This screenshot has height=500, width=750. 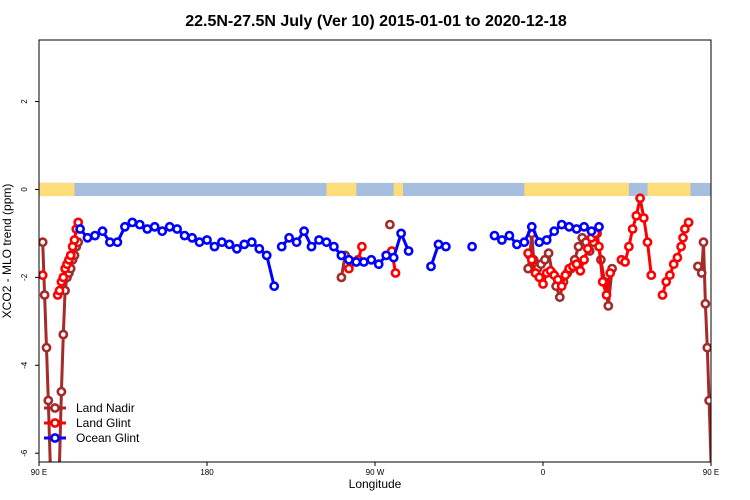 I want to click on series-ocean-glint, so click(x=339, y=254).